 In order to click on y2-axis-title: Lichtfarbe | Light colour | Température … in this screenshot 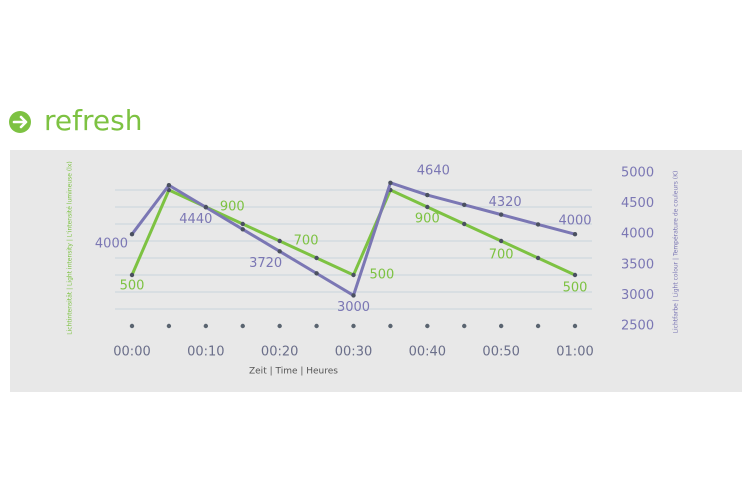, I will do `click(676, 252)`.